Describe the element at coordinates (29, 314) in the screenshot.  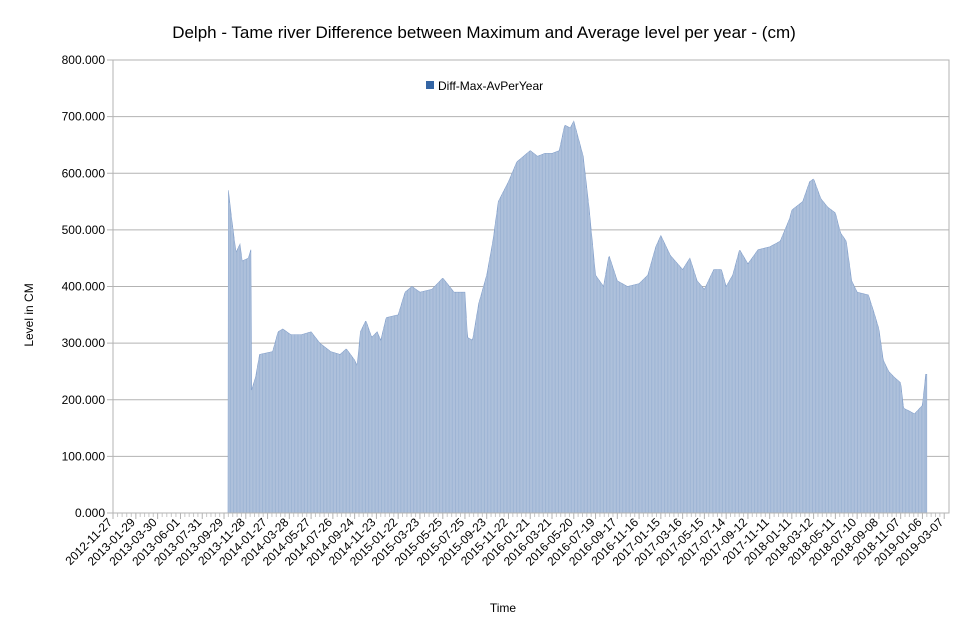
I see `y-axis-label: Level in CM` at that location.